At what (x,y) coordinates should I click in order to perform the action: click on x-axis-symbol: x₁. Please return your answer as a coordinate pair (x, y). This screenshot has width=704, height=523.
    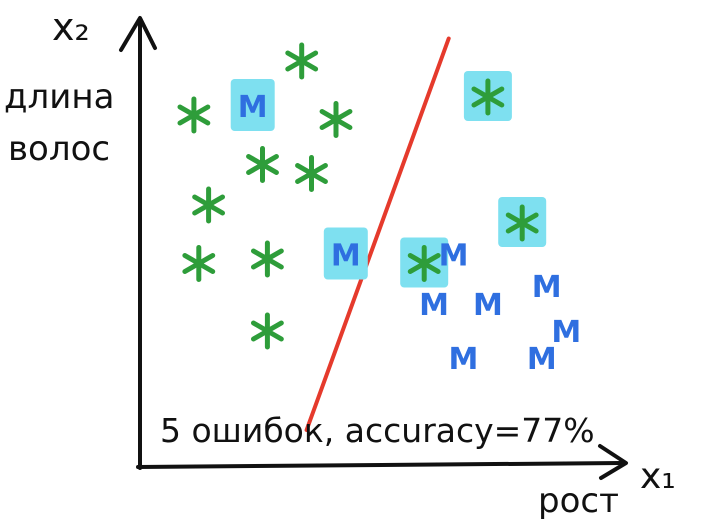
    Looking at the image, I should click on (658, 476).